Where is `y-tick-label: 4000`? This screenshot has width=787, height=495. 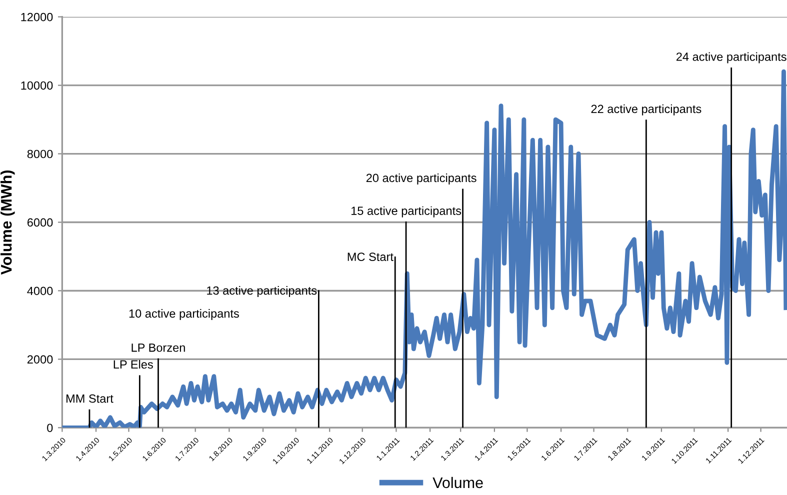
y-tick-label: 4000 is located at coordinates (40, 291).